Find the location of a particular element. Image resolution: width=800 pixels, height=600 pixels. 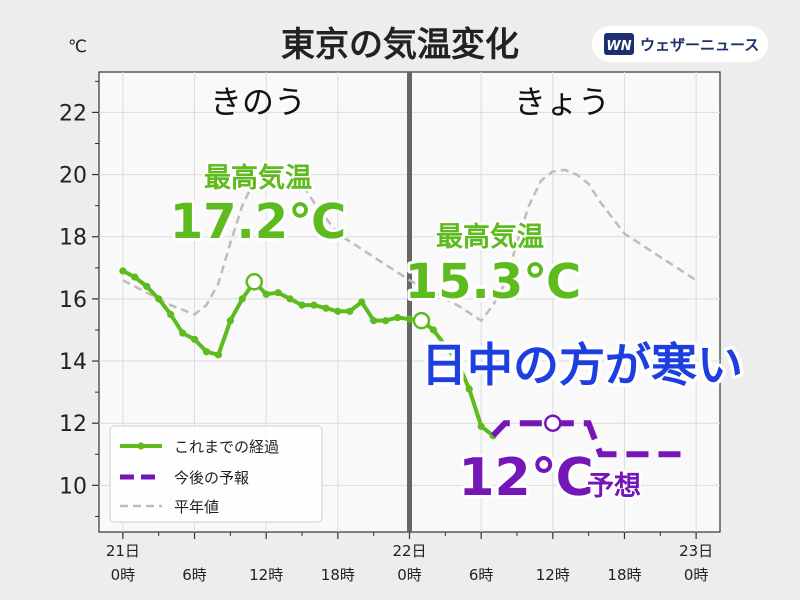

logo-brand: ウェザーニュース is located at coordinates (699, 45).